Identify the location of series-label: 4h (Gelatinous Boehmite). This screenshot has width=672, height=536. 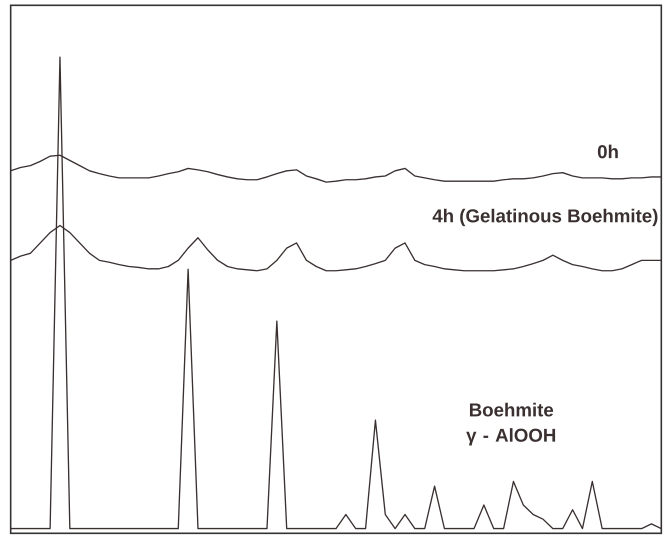
(545, 217).